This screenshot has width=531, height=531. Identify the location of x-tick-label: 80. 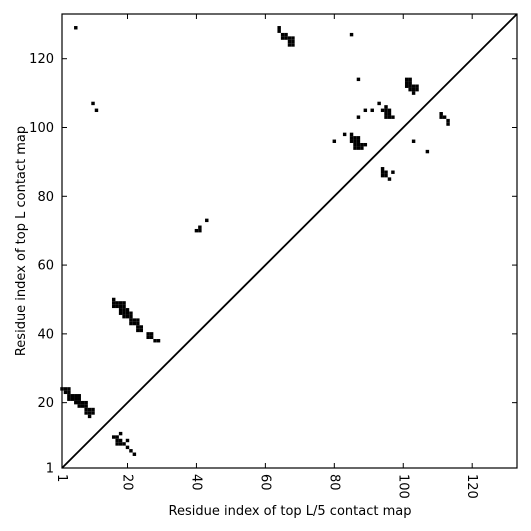
(333, 482).